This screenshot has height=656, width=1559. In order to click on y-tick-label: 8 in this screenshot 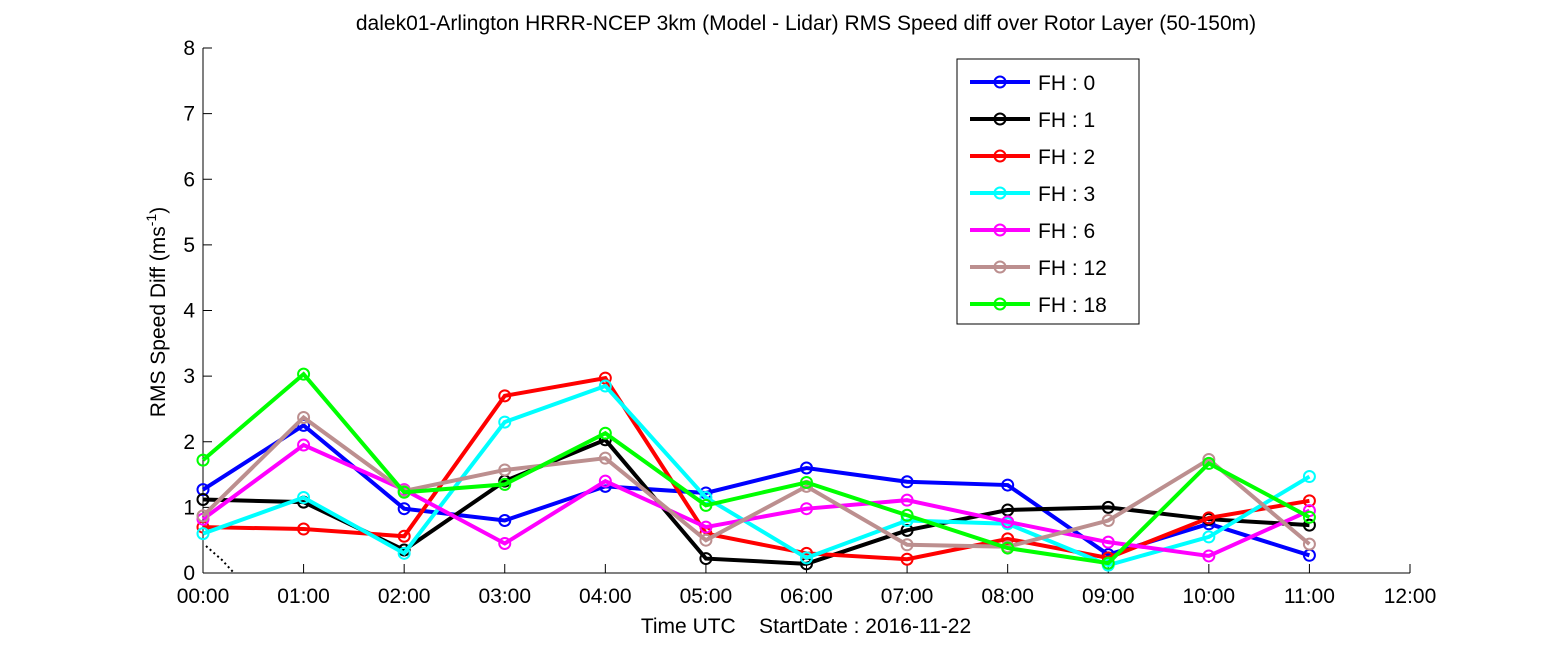, I will do `click(189, 48)`.